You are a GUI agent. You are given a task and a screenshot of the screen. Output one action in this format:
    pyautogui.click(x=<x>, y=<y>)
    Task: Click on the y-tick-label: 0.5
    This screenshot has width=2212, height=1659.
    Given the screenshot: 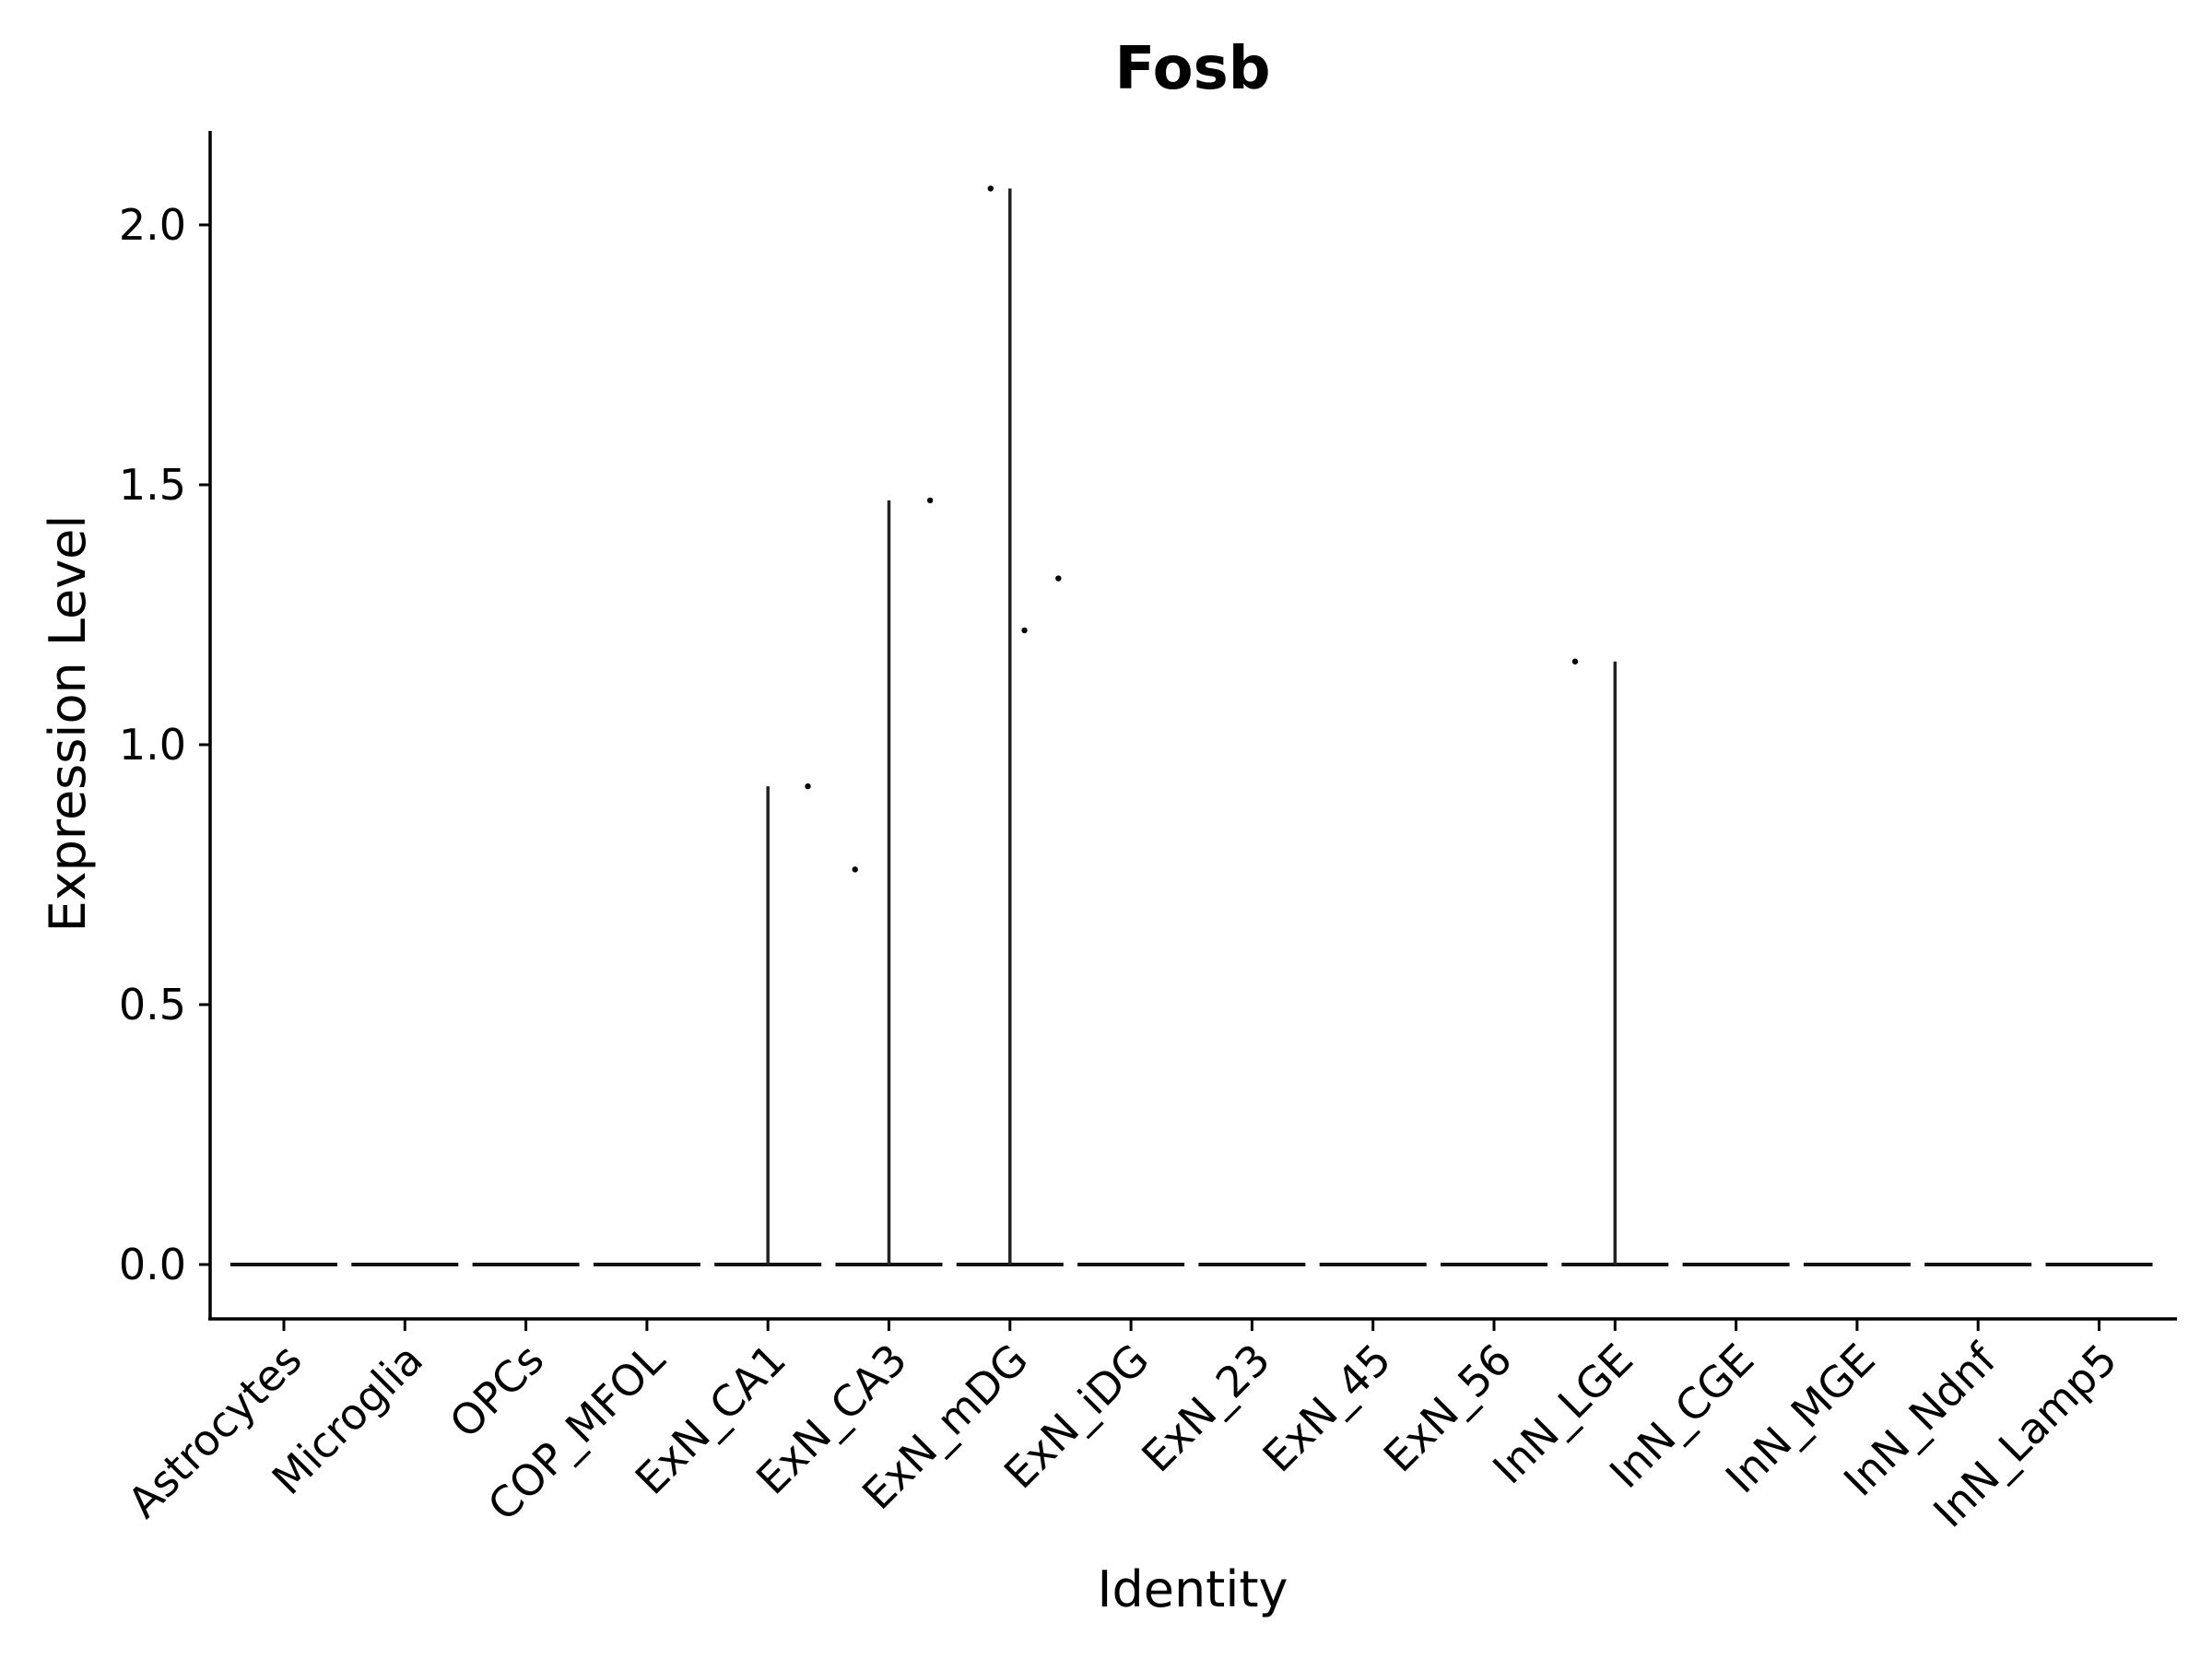 What is the action you would take?
    pyautogui.click(x=152, y=1005)
    